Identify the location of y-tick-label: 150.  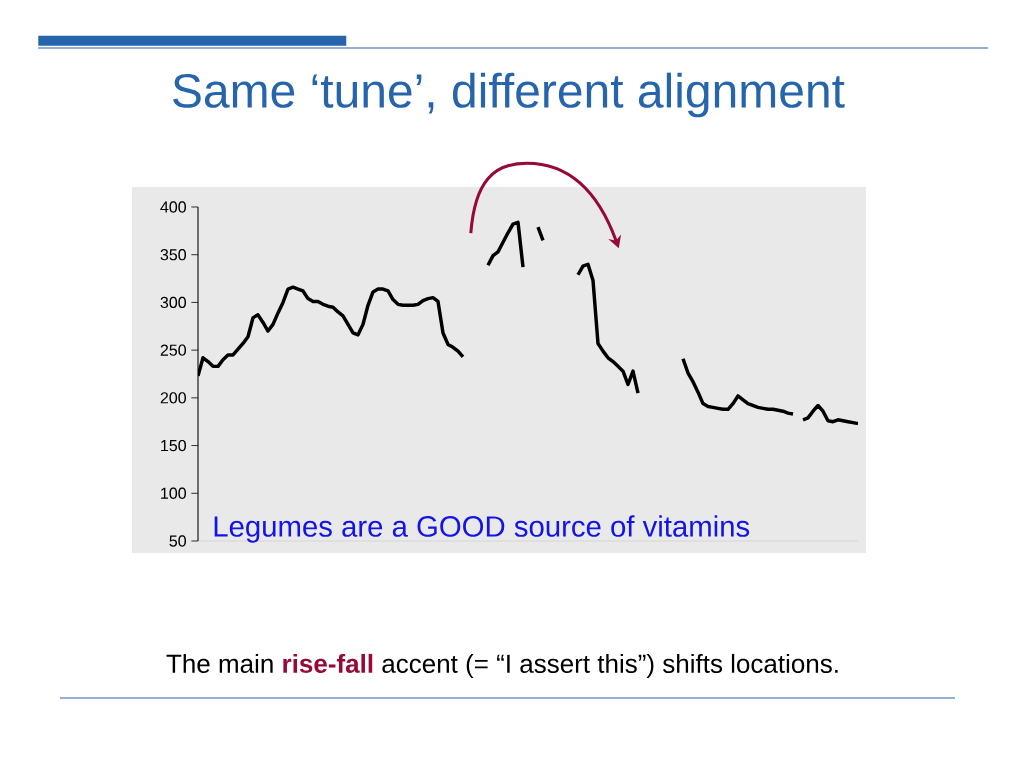
(173, 445).